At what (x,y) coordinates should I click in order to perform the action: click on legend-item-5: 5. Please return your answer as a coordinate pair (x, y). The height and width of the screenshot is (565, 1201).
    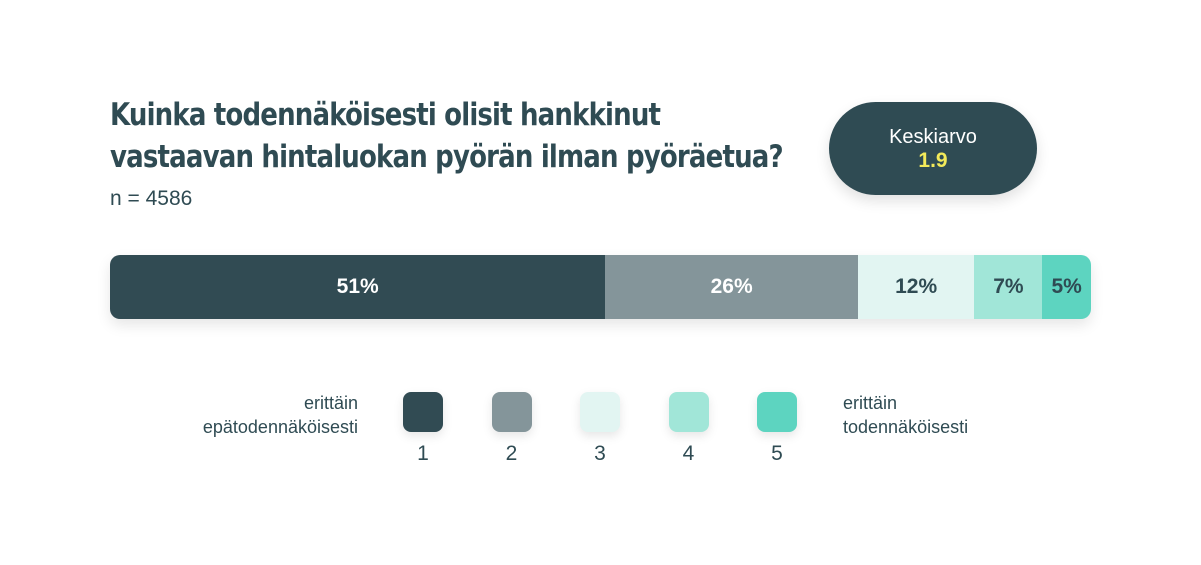
    Looking at the image, I should click on (777, 432).